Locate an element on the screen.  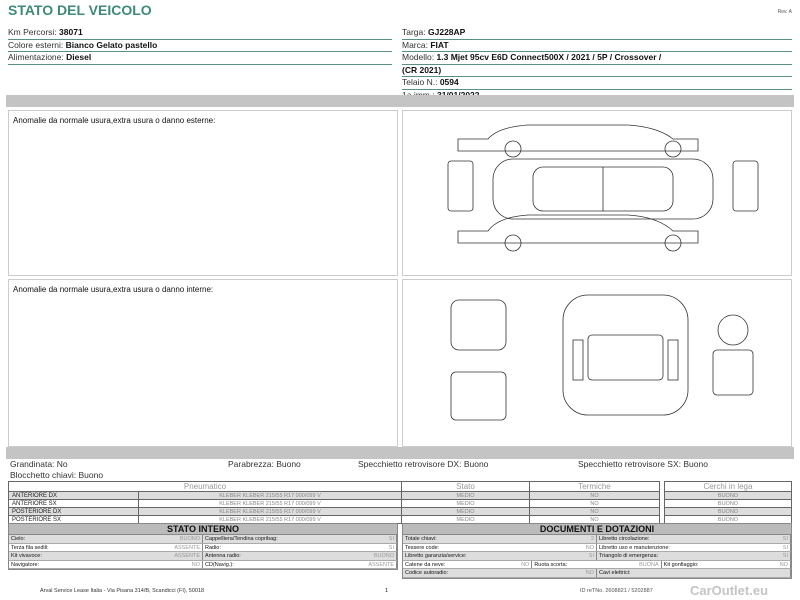
field: Radio: SI is located at coordinates (300, 547).